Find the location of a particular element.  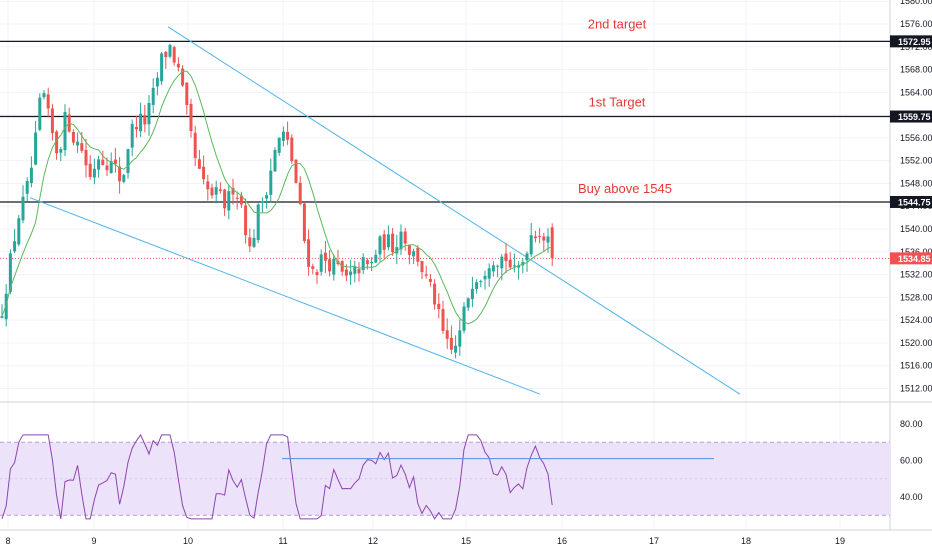

annotations: 2nd target 1st Target Buy above 1545 is located at coordinates (625, 106).